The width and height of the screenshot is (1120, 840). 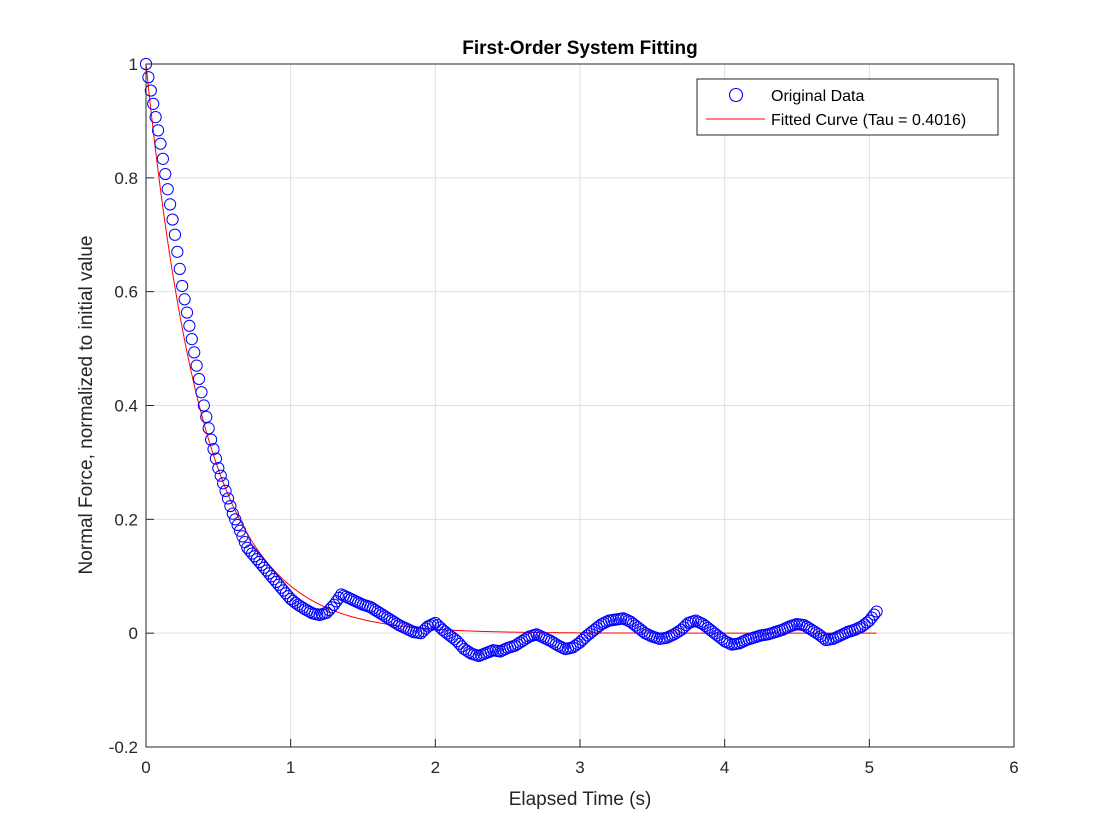 I want to click on x-tick-label: 4, so click(x=724, y=767).